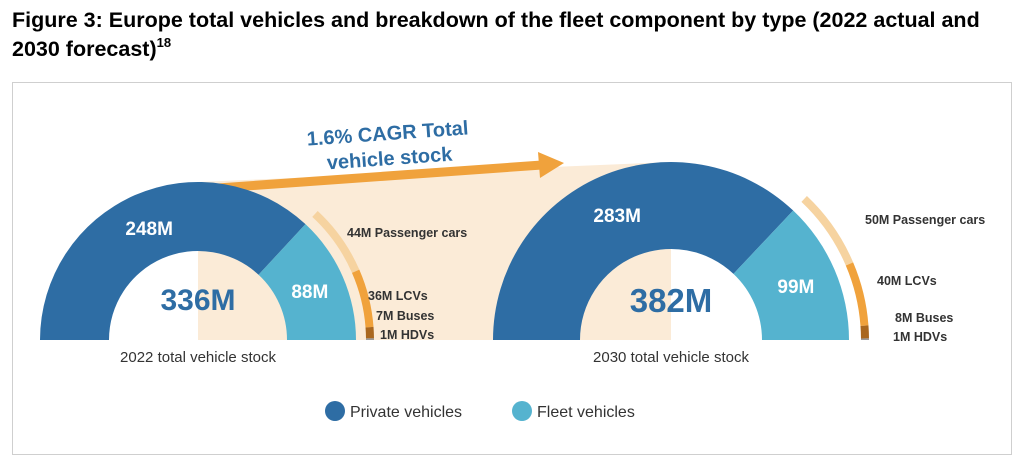  I want to click on slice-label-private-vehicles: 283M, so click(617, 216).